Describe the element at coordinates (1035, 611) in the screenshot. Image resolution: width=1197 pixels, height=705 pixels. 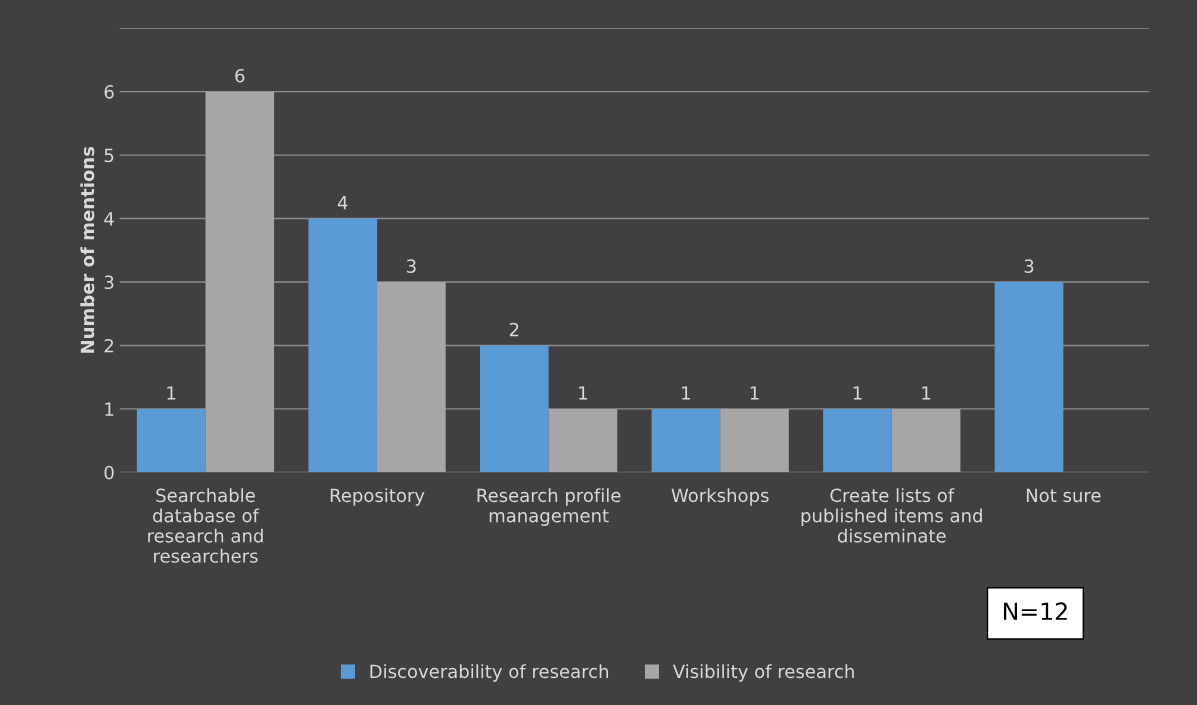
I see `text: N=12` at that location.